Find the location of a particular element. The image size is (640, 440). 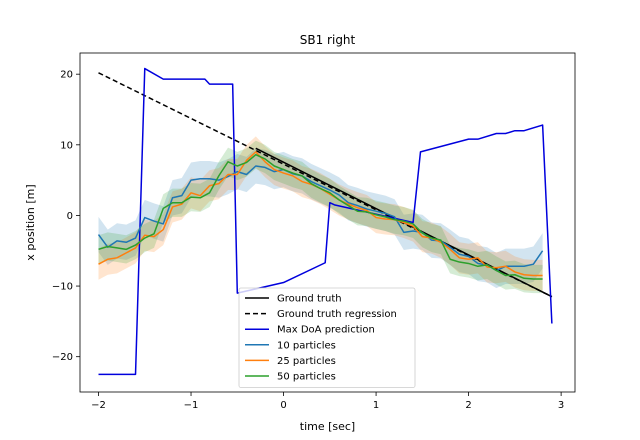

x-tick-label: 0 is located at coordinates (283, 405).